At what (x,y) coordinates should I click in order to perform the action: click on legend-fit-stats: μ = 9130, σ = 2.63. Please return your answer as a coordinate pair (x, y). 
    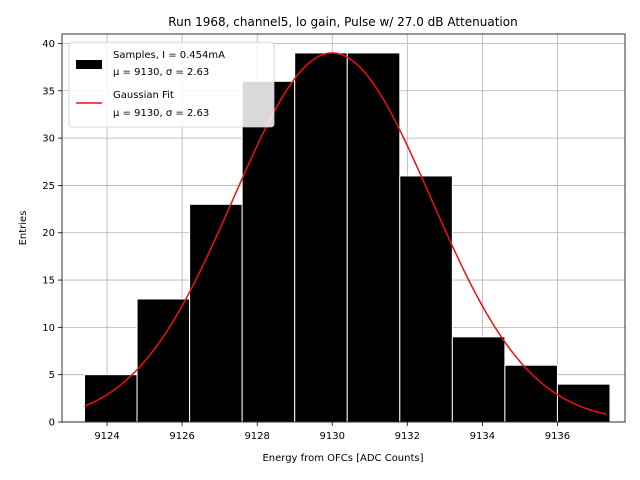
    Looking at the image, I should click on (161, 113).